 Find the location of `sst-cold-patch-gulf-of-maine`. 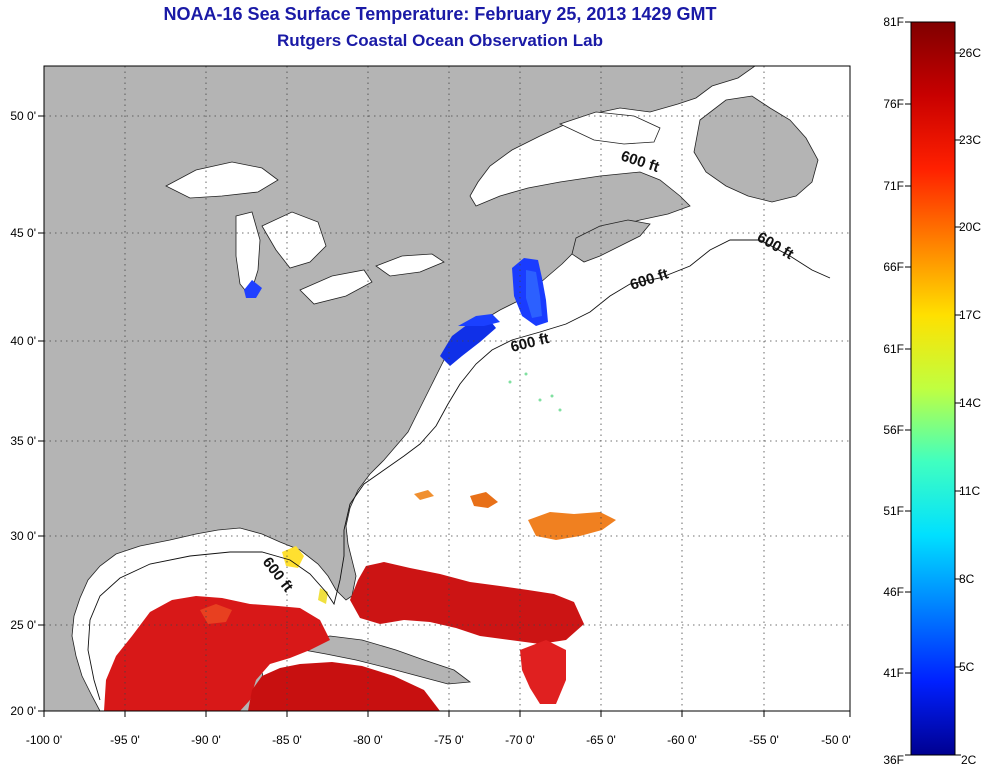

sst-cold-patch-gulf-of-maine is located at coordinates (396, 312).